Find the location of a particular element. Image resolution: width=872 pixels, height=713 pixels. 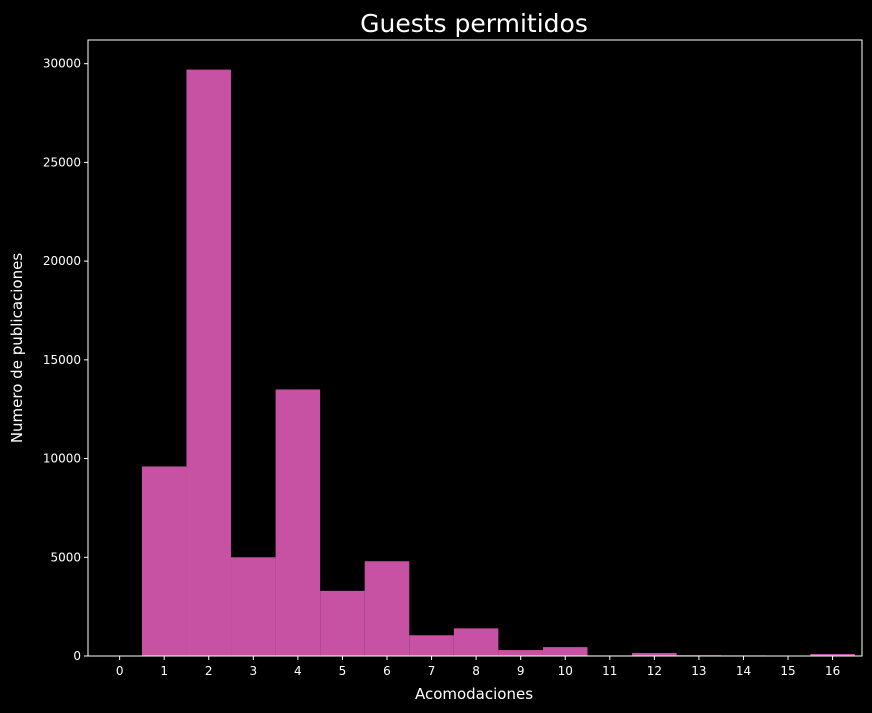

x-tick-label: 2 is located at coordinates (209, 671).